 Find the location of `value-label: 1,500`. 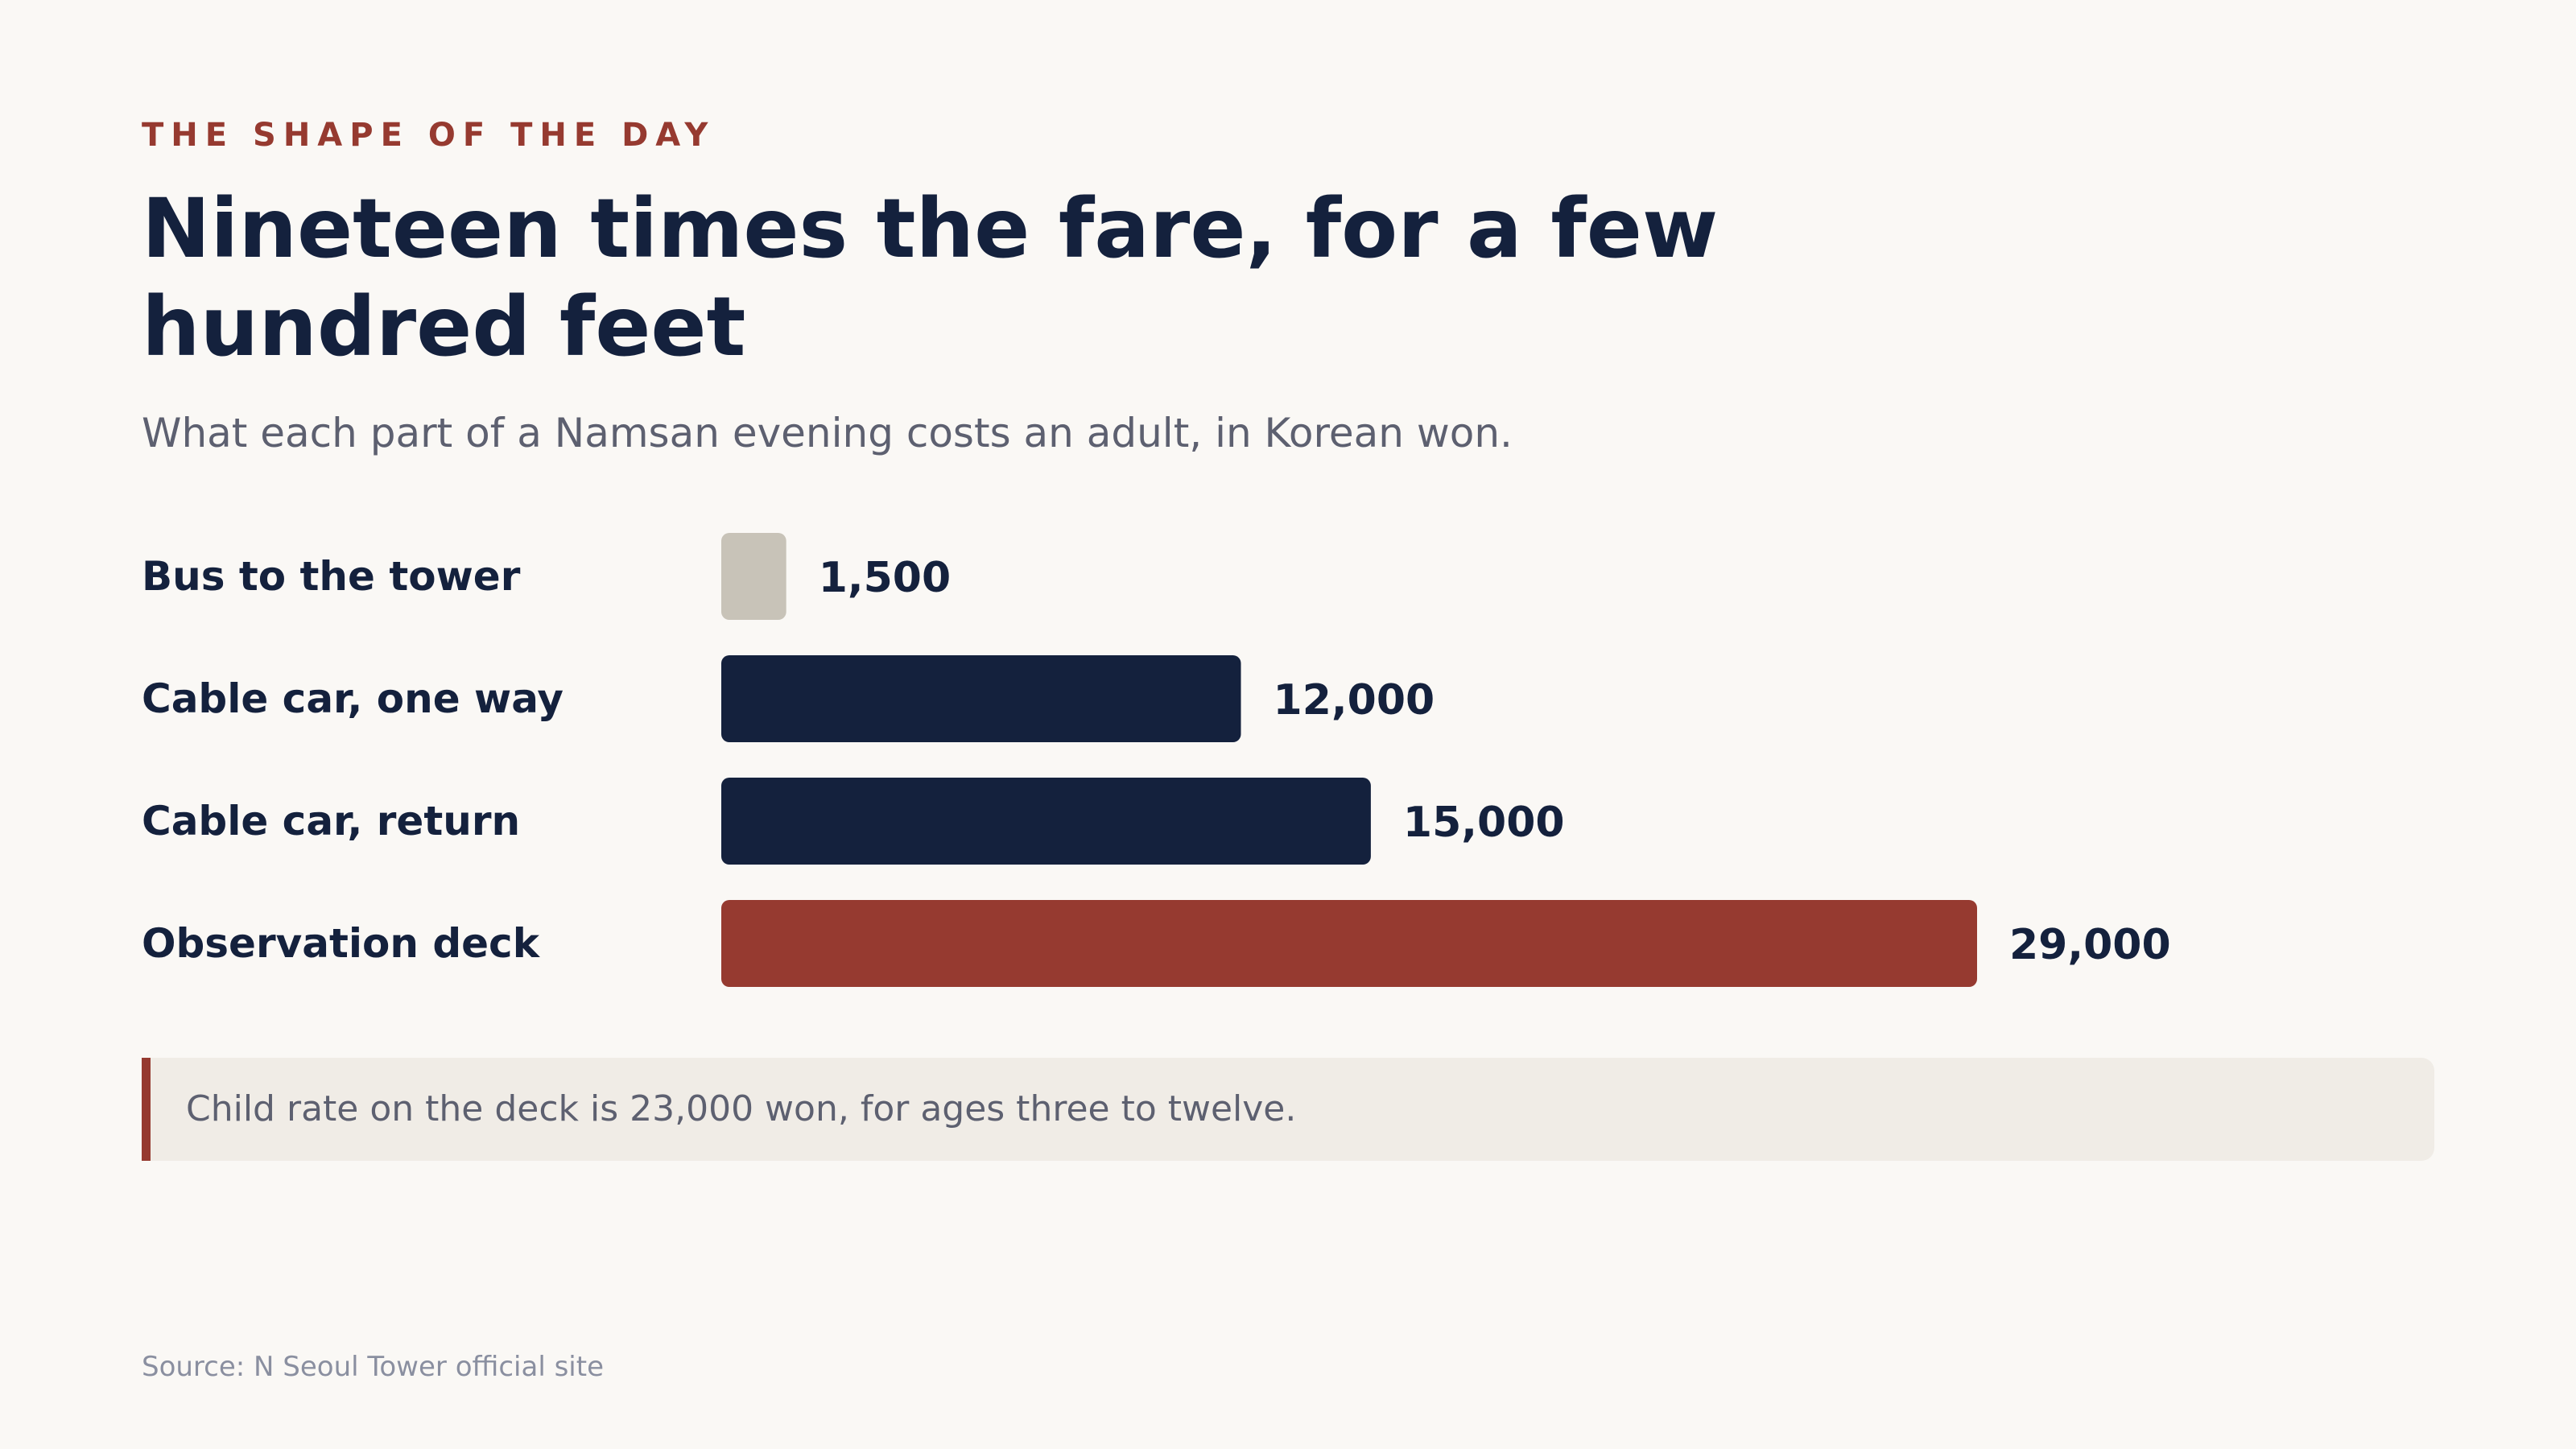

value-label: 1,500 is located at coordinates (885, 578).